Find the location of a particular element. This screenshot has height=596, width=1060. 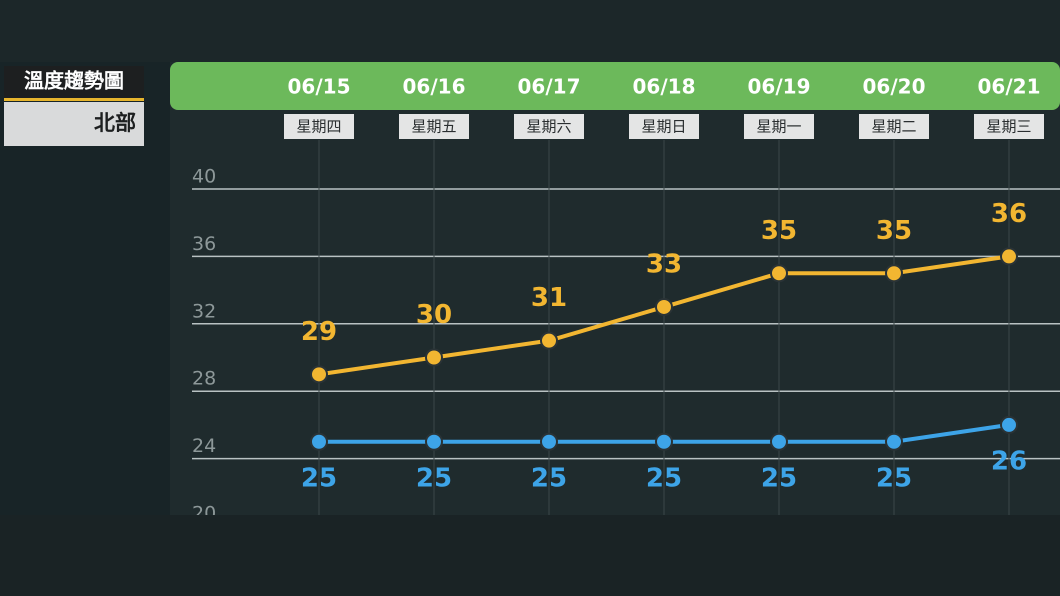

x-tick-label: 06/20 is located at coordinates (894, 87).